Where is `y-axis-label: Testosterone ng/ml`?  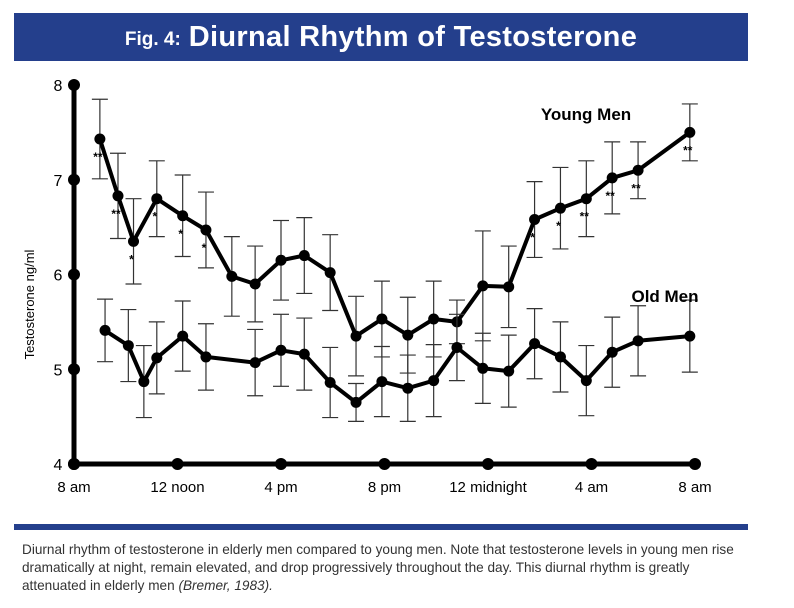 y-axis-label: Testosterone ng/ml is located at coordinates (29, 304).